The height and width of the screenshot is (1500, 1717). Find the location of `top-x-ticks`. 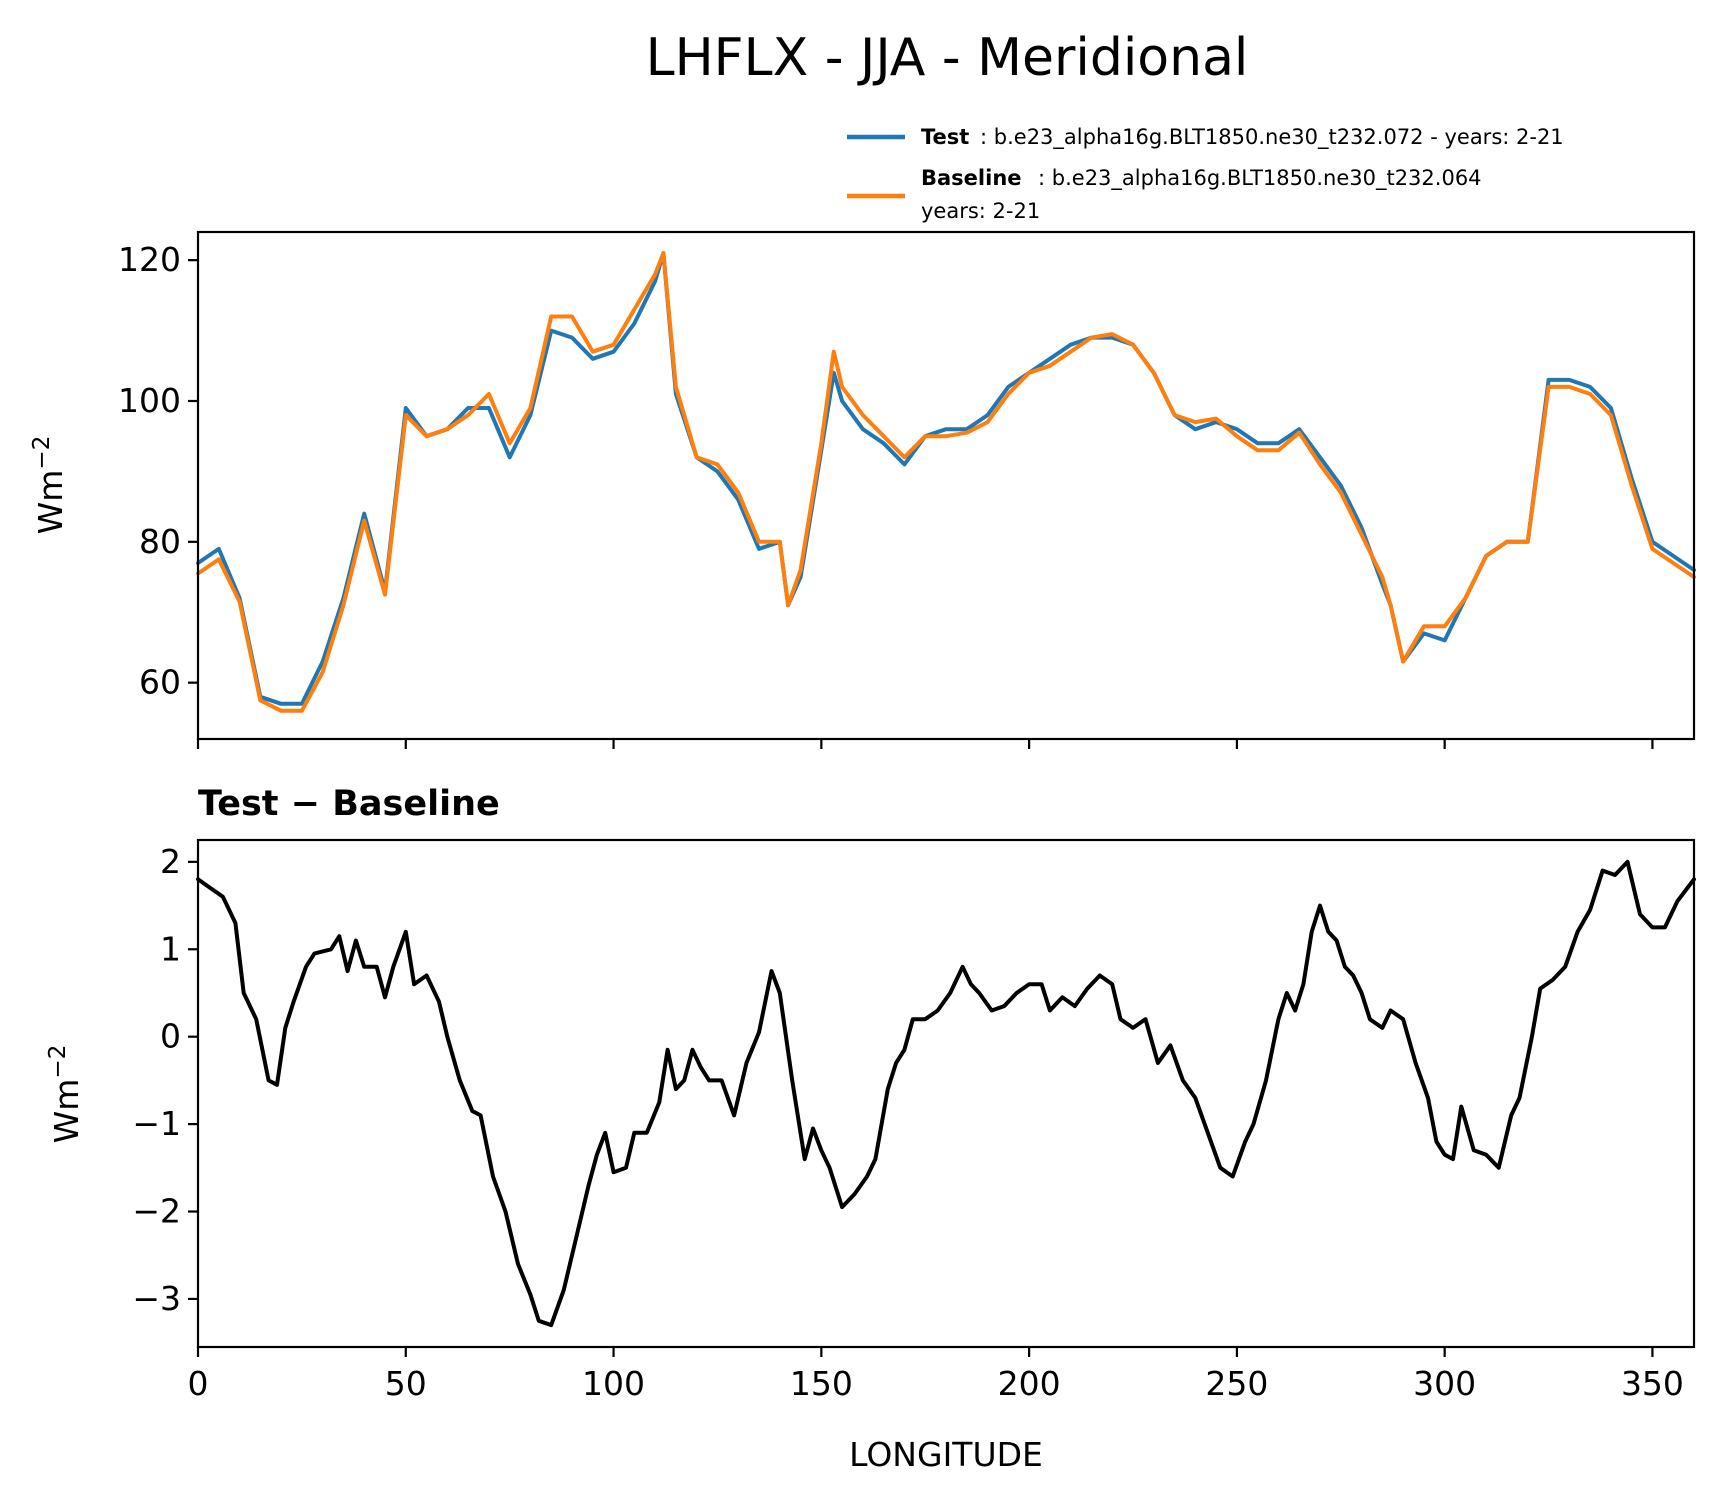

top-x-ticks is located at coordinates (925, 744).